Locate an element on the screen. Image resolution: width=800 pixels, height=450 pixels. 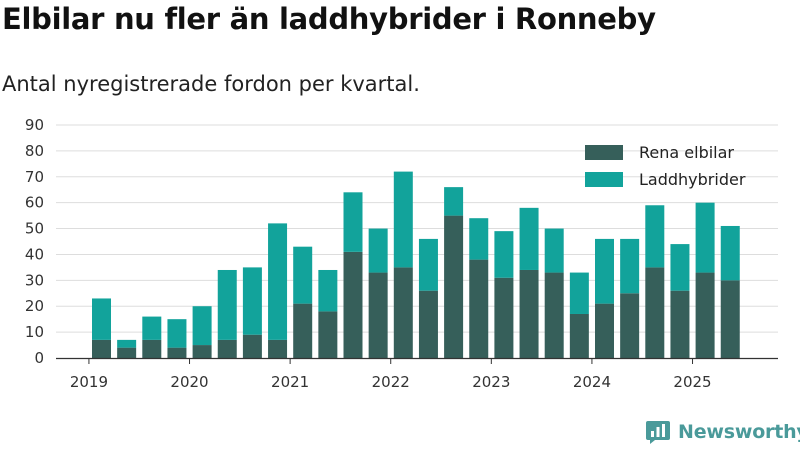
y-tick-label: 40 is located at coordinates (34, 254).